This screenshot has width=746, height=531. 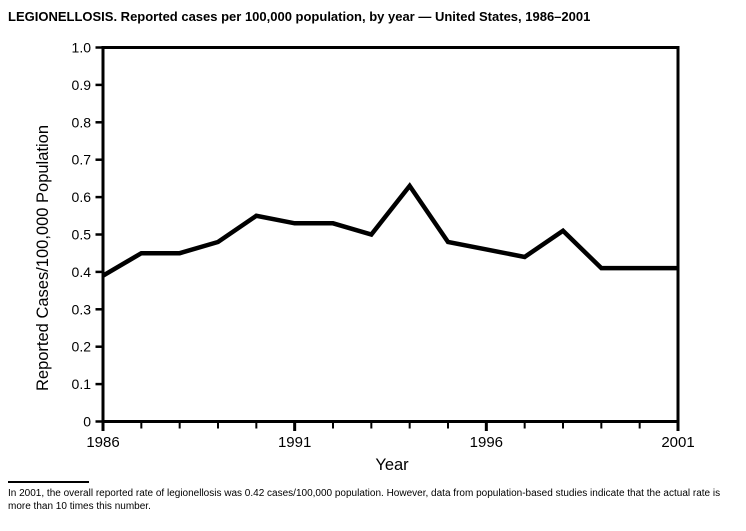 I want to click on y-tick-label: 0.2, so click(x=82, y=347).